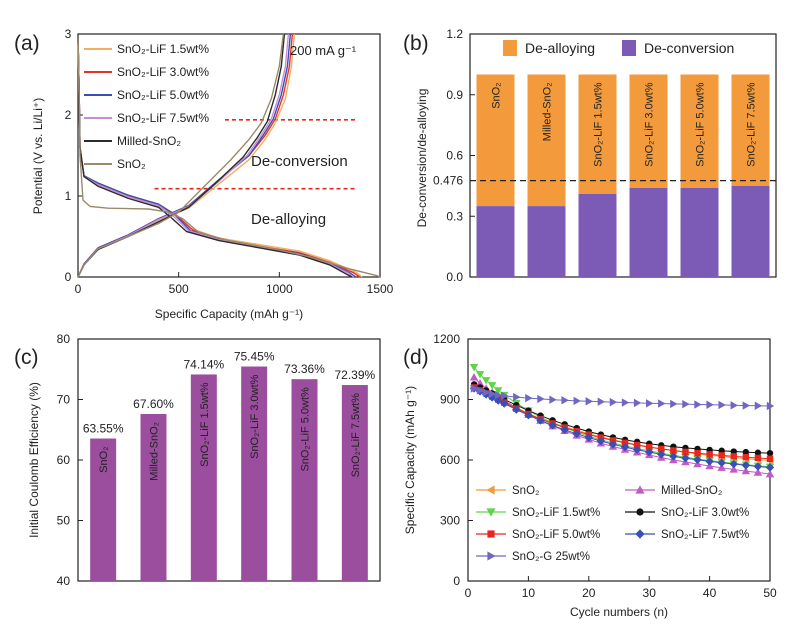 The width and height of the screenshot is (800, 638). Describe the element at coordinates (149, 141) in the screenshot. I see `panel-a-legend-label: Milled-SnO₂` at that location.